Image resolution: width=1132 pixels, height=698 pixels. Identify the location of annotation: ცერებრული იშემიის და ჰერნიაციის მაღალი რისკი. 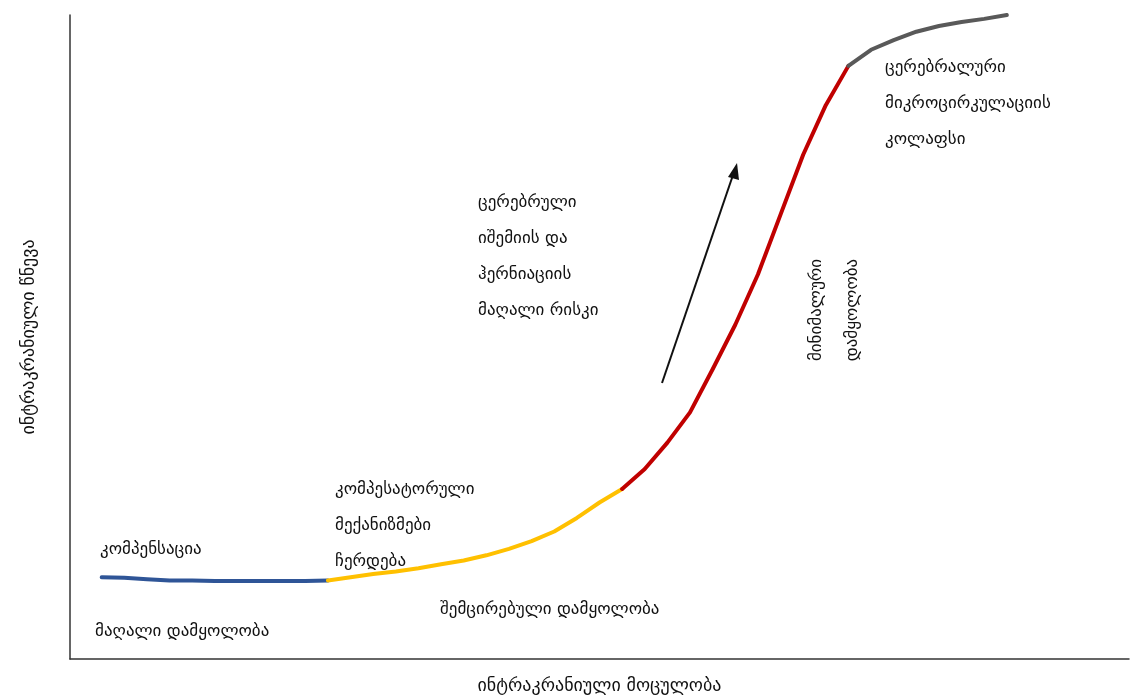
(538, 255).